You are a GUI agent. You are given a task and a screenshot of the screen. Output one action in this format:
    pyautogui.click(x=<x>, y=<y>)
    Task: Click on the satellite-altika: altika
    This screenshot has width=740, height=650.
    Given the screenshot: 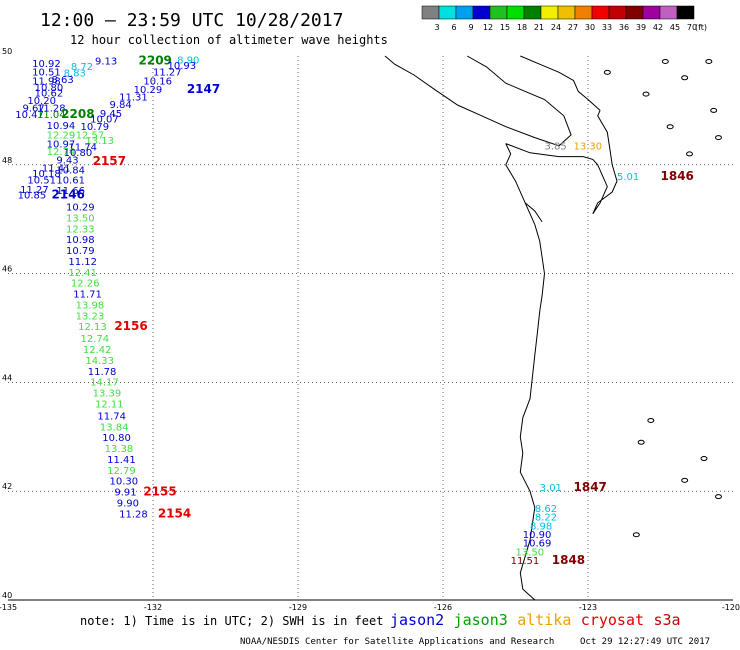 What is the action you would take?
    pyautogui.click(x=544, y=620)
    